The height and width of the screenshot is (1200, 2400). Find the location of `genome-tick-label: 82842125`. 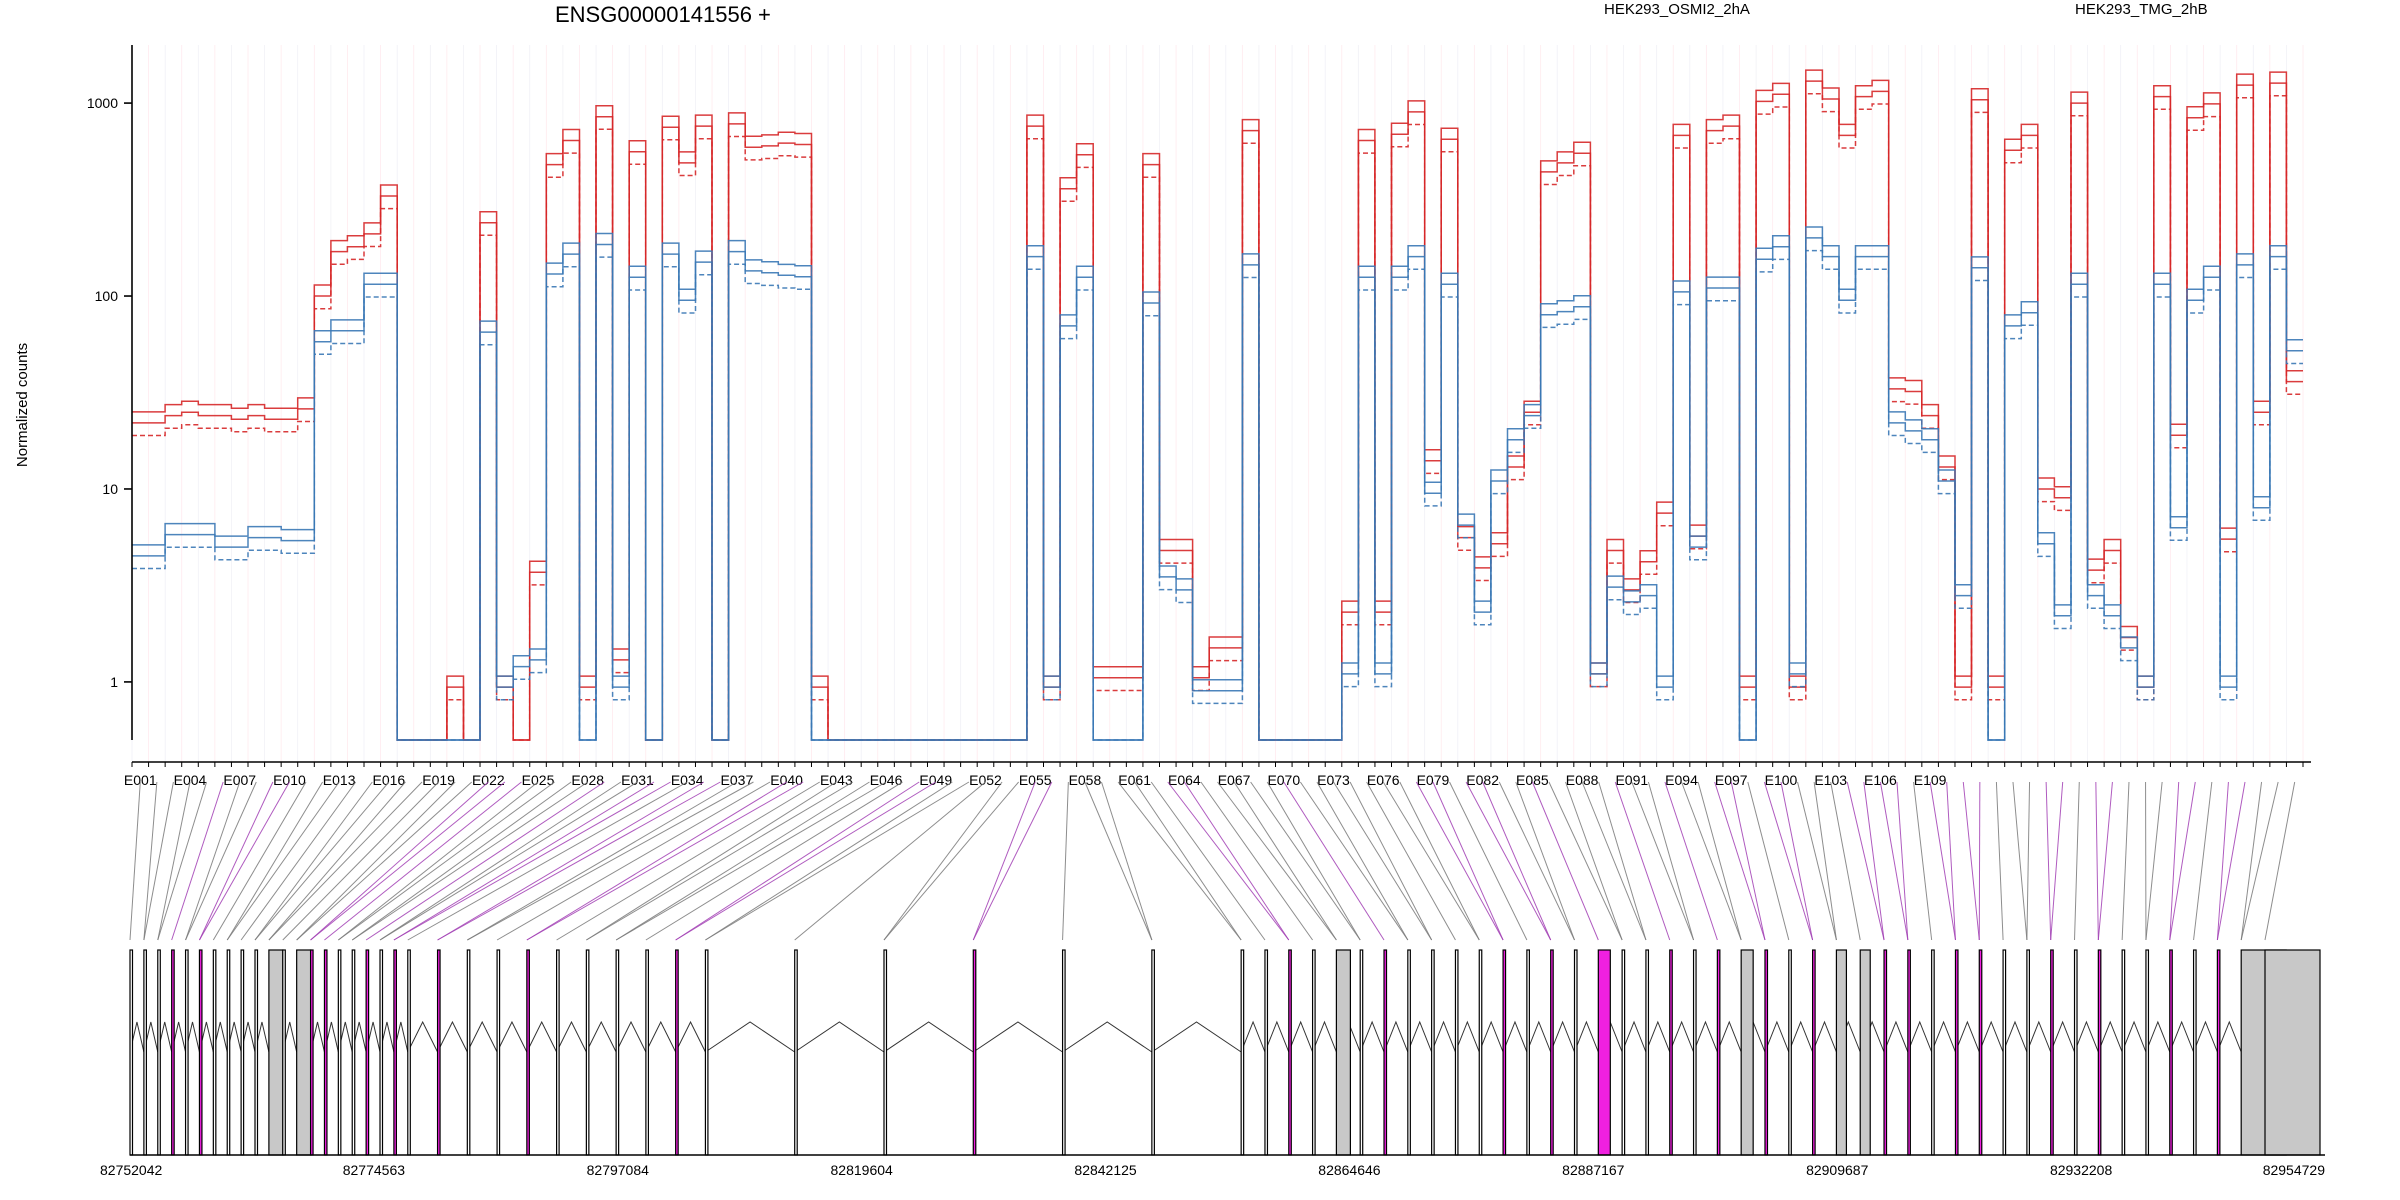

genome-tick-label: 82842125 is located at coordinates (1105, 1170).